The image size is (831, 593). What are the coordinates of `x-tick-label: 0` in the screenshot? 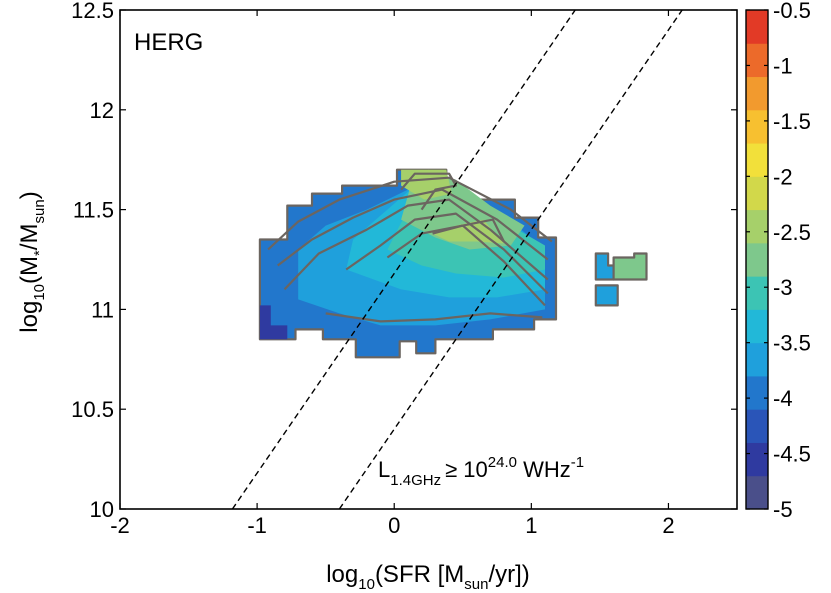 It's located at (394, 525).